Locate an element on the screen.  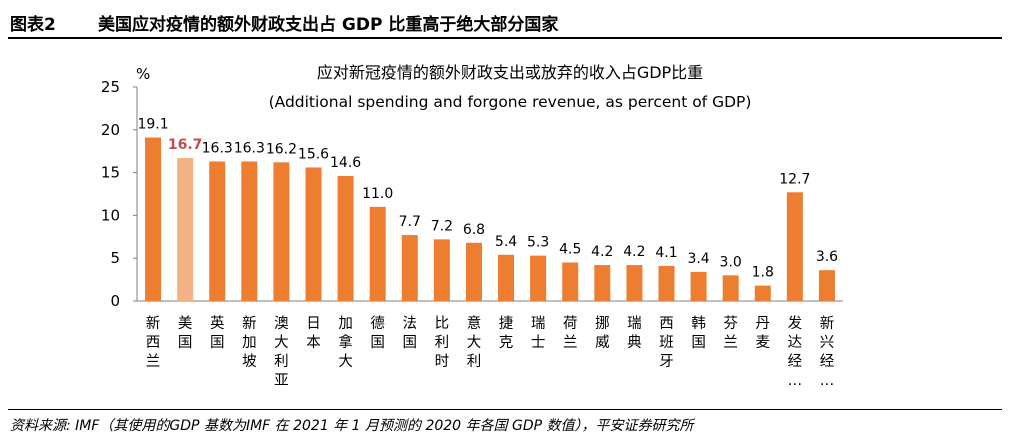
data-label: 7.7 is located at coordinates (410, 222).